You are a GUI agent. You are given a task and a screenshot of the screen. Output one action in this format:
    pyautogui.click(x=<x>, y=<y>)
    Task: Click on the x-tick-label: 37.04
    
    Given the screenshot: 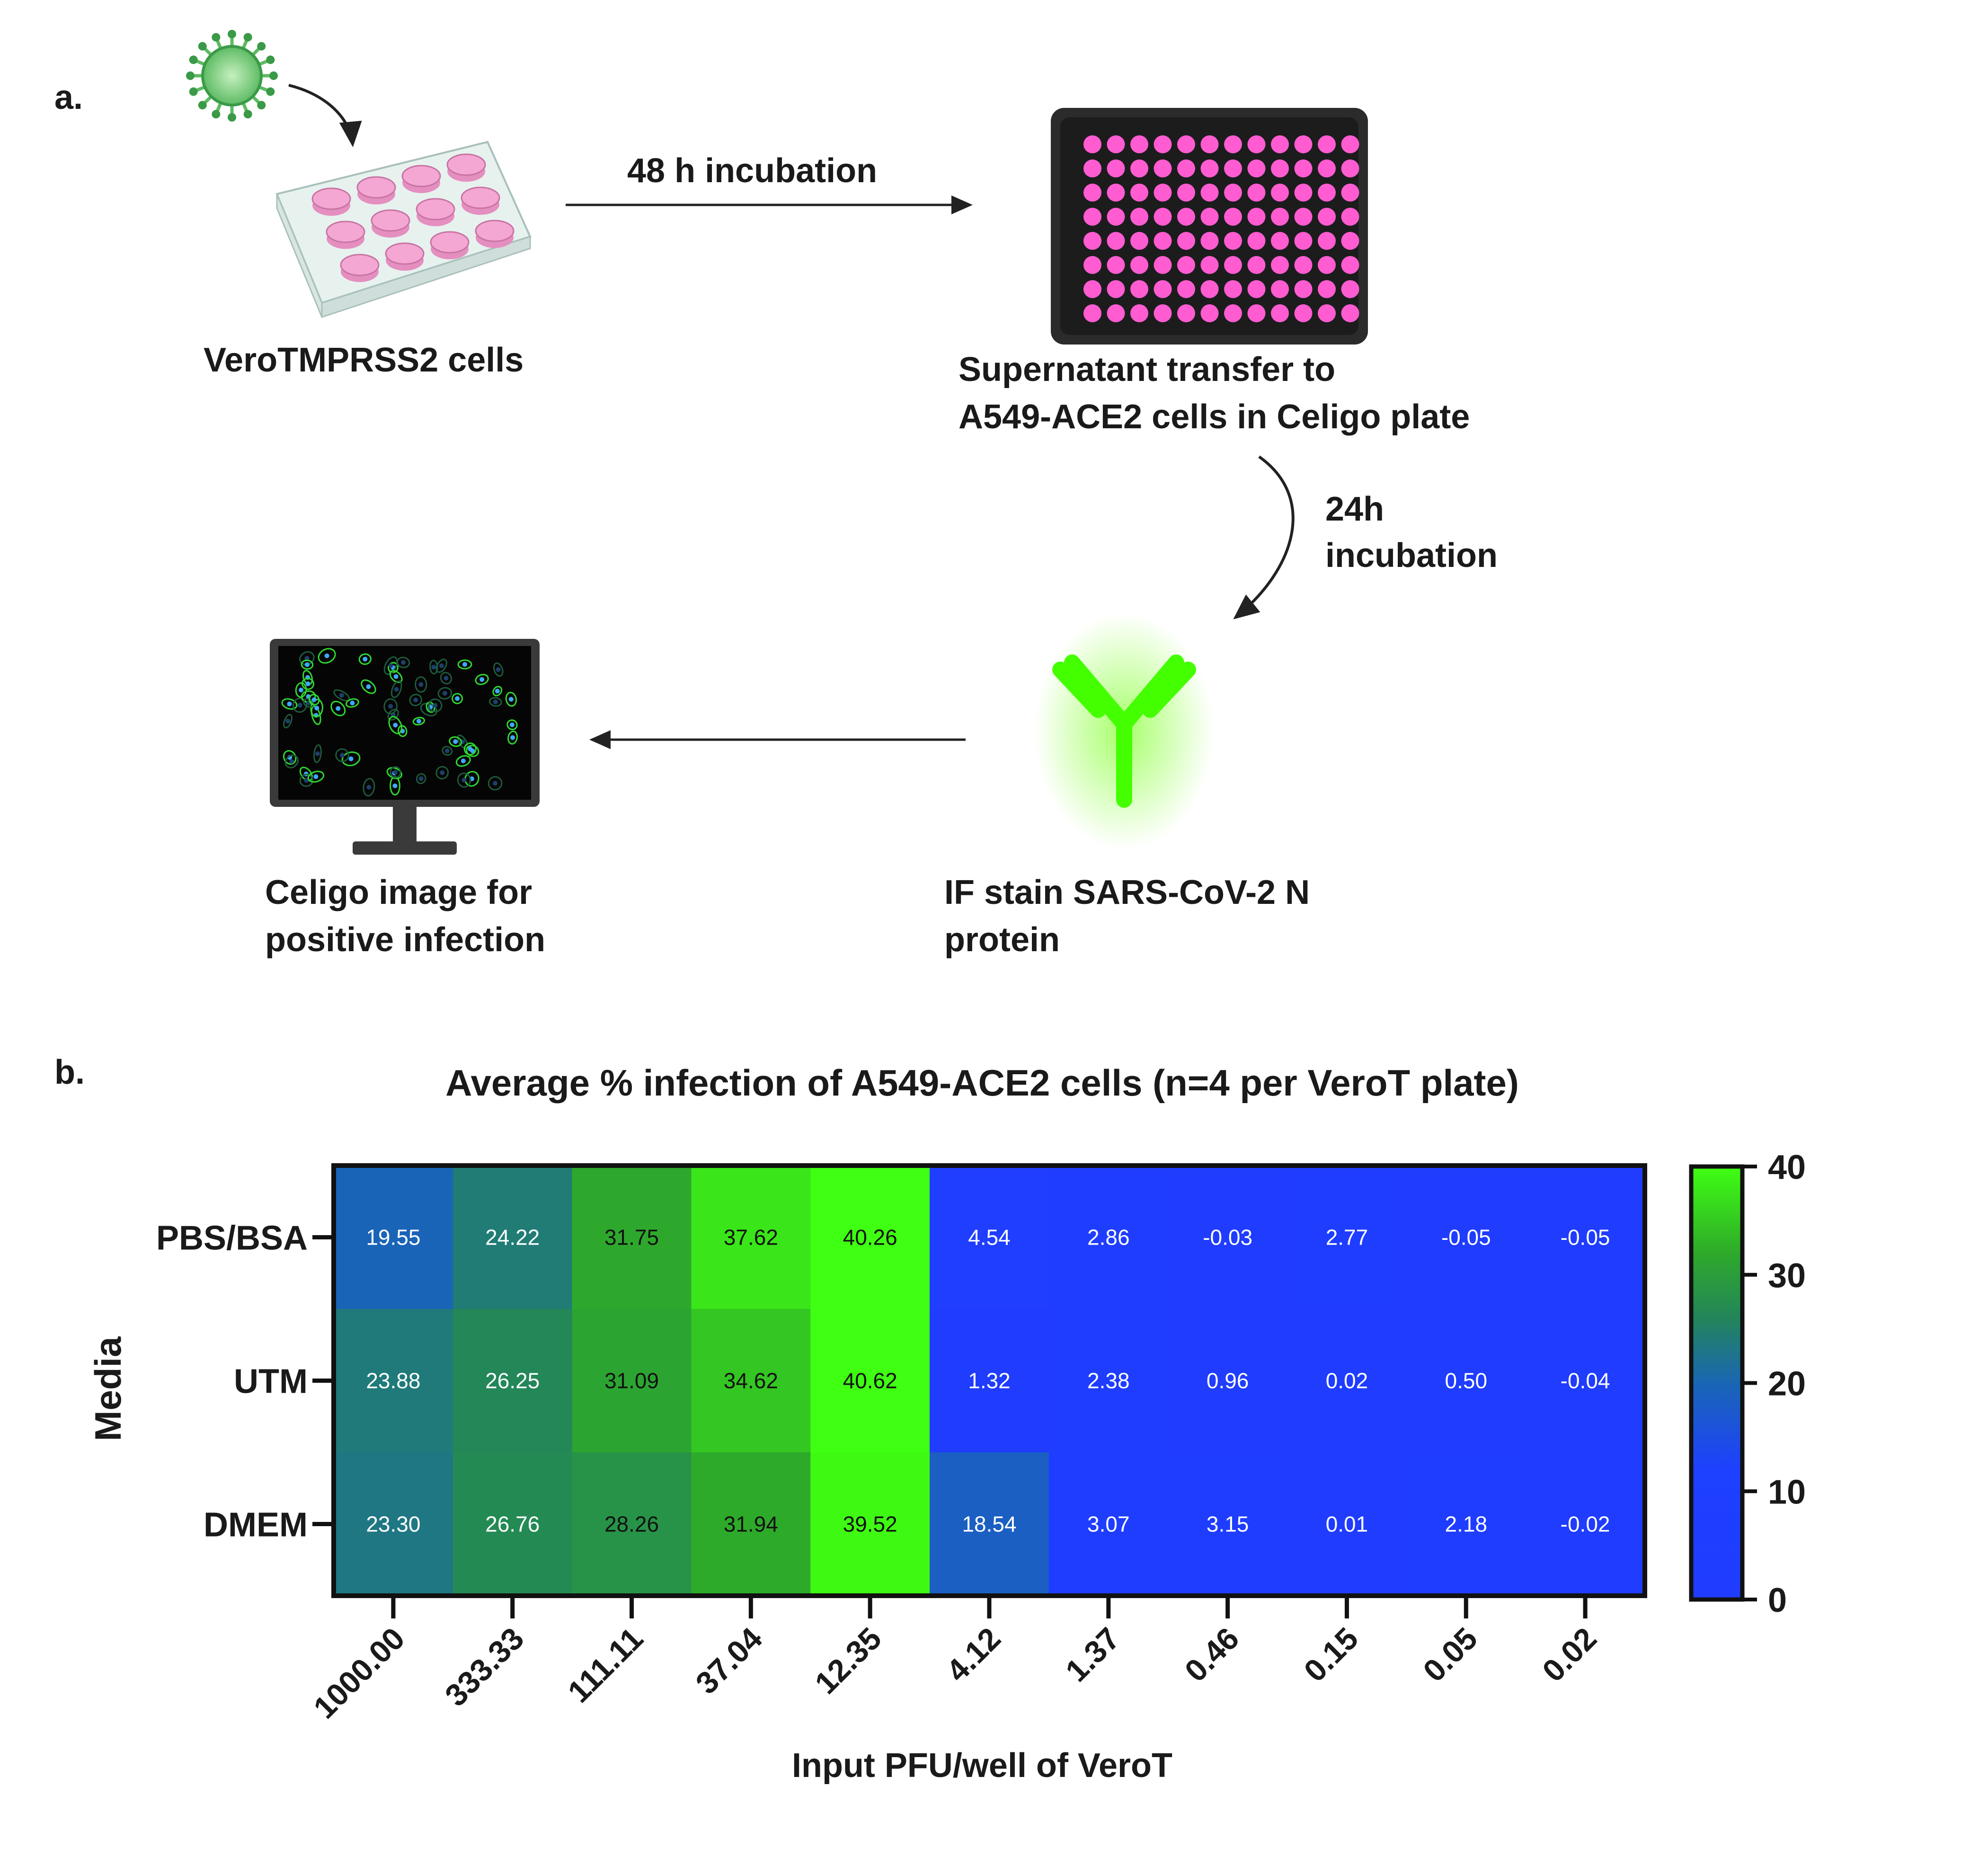 What is the action you would take?
    pyautogui.click(x=729, y=1660)
    